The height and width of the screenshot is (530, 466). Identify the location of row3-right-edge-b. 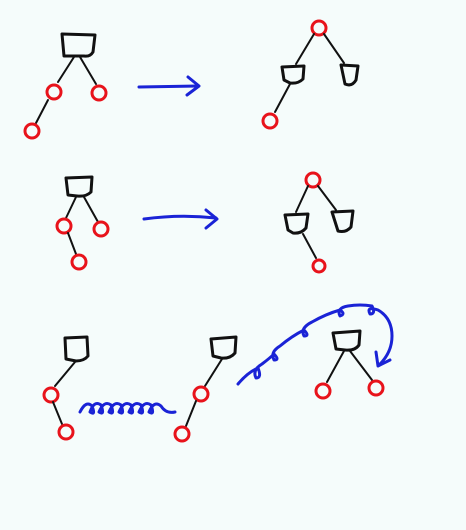
(361, 365).